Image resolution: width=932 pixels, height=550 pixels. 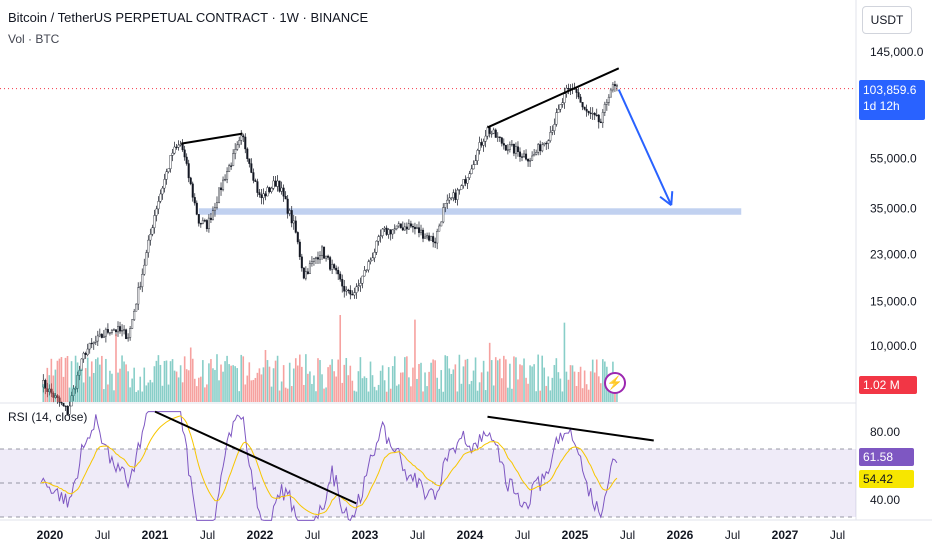 What do you see at coordinates (48, 417) in the screenshot?
I see `rsi-label: RSI (14, close)` at bounding box center [48, 417].